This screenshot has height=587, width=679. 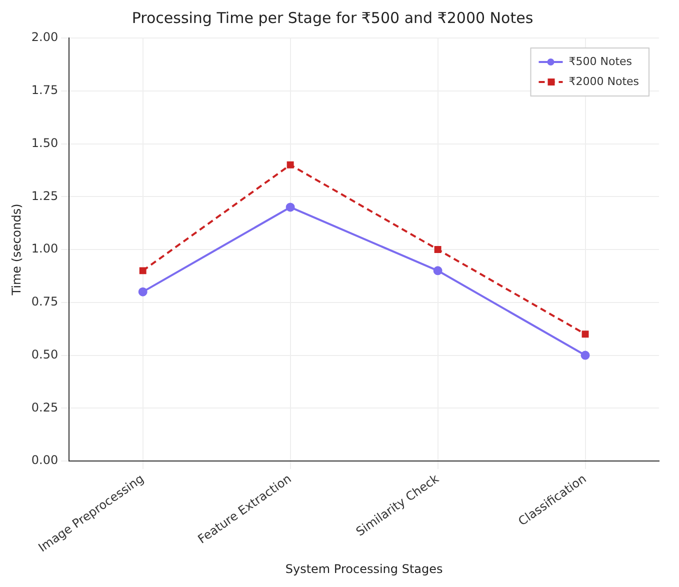 What do you see at coordinates (333, 17) in the screenshot?
I see `chart-title: Processing Time per Stage for ₹500 and ₹2000 Notes` at bounding box center [333, 17].